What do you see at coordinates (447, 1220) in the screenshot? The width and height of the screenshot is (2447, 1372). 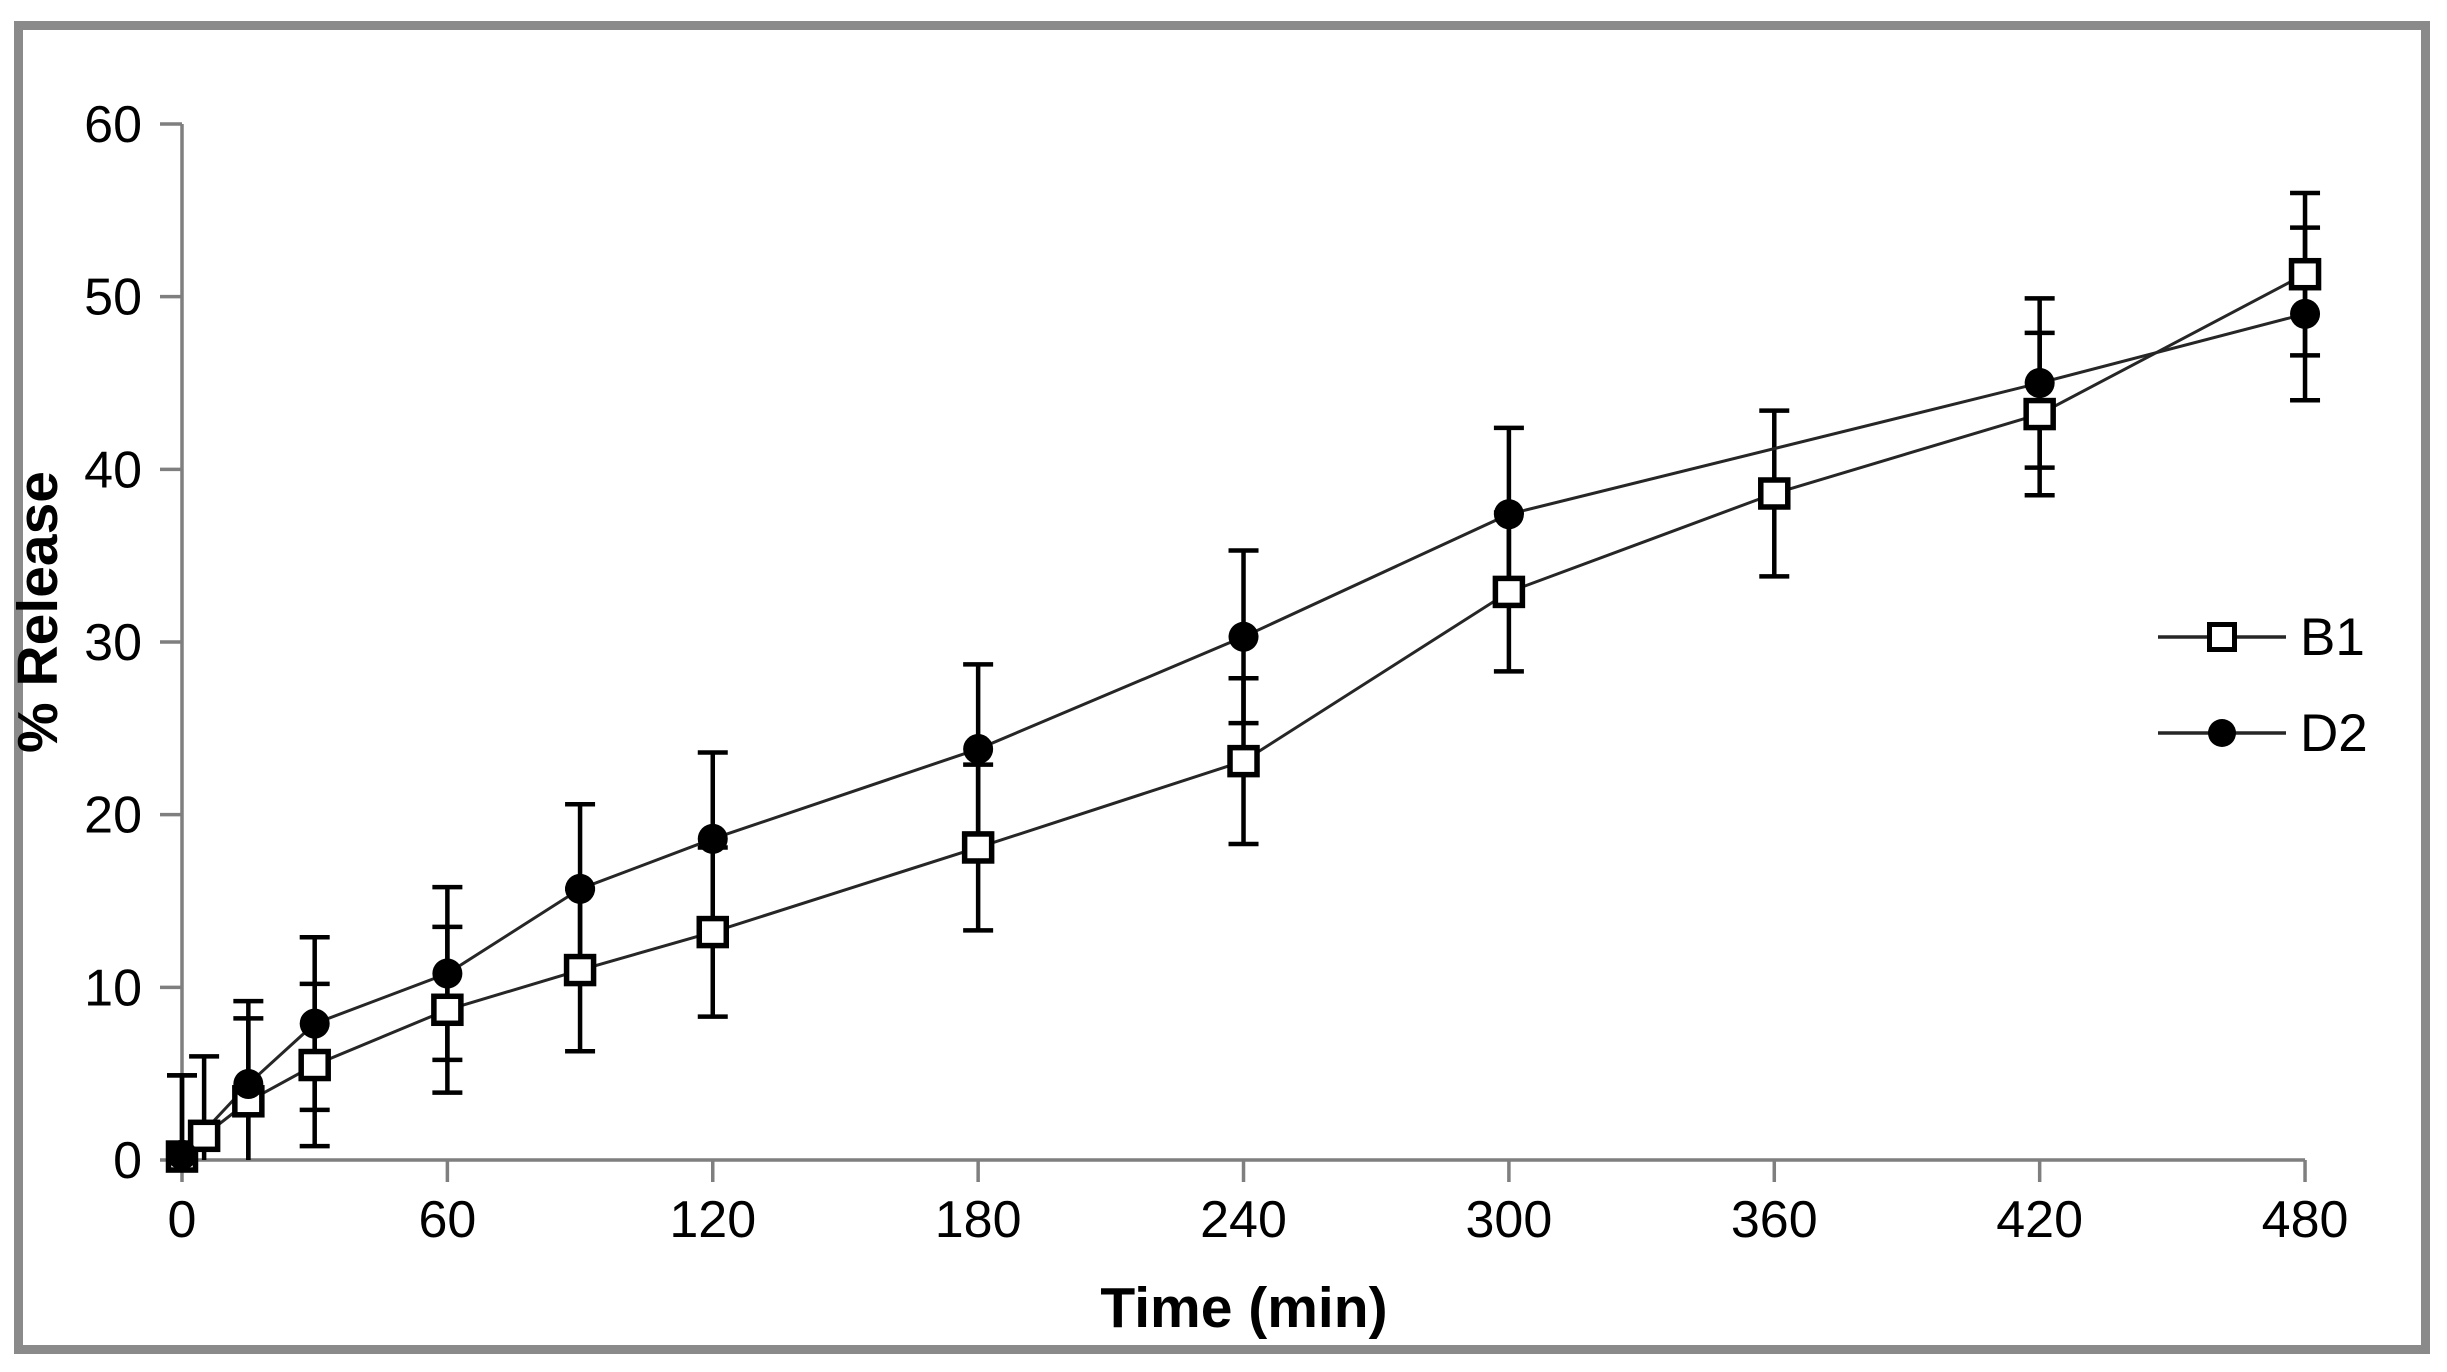 I see `x-tick-label: 60` at bounding box center [447, 1220].